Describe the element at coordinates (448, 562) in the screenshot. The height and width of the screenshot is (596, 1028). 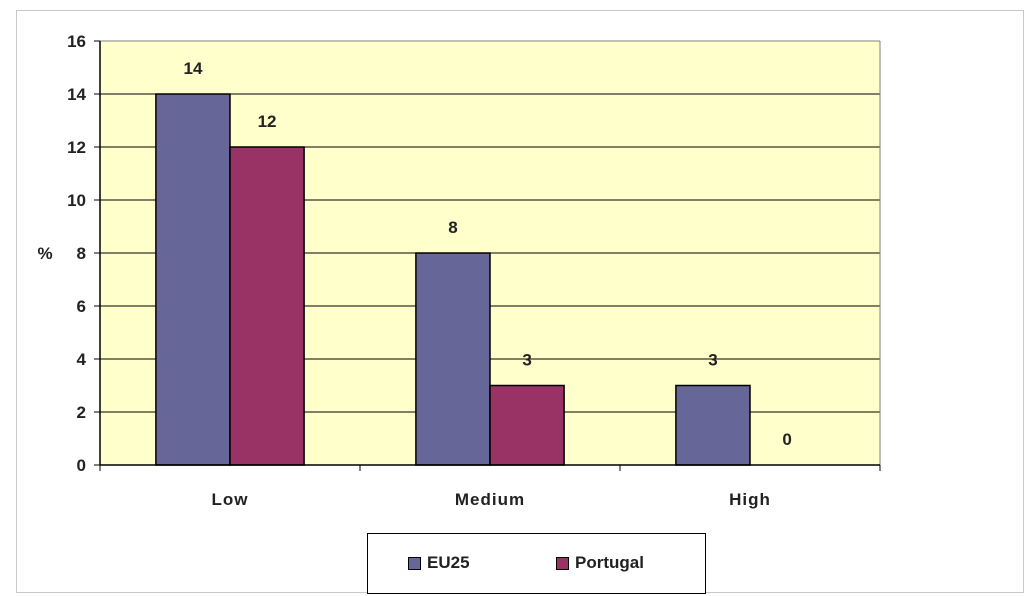
I see `legend-label-eu25: EU25` at that location.